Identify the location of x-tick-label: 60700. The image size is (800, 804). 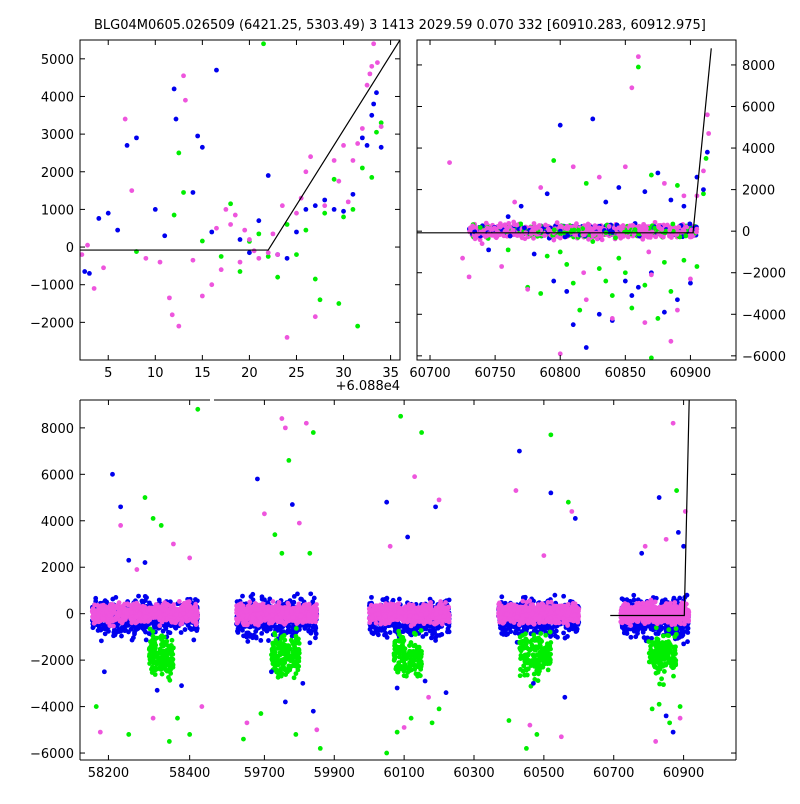
(429, 373).